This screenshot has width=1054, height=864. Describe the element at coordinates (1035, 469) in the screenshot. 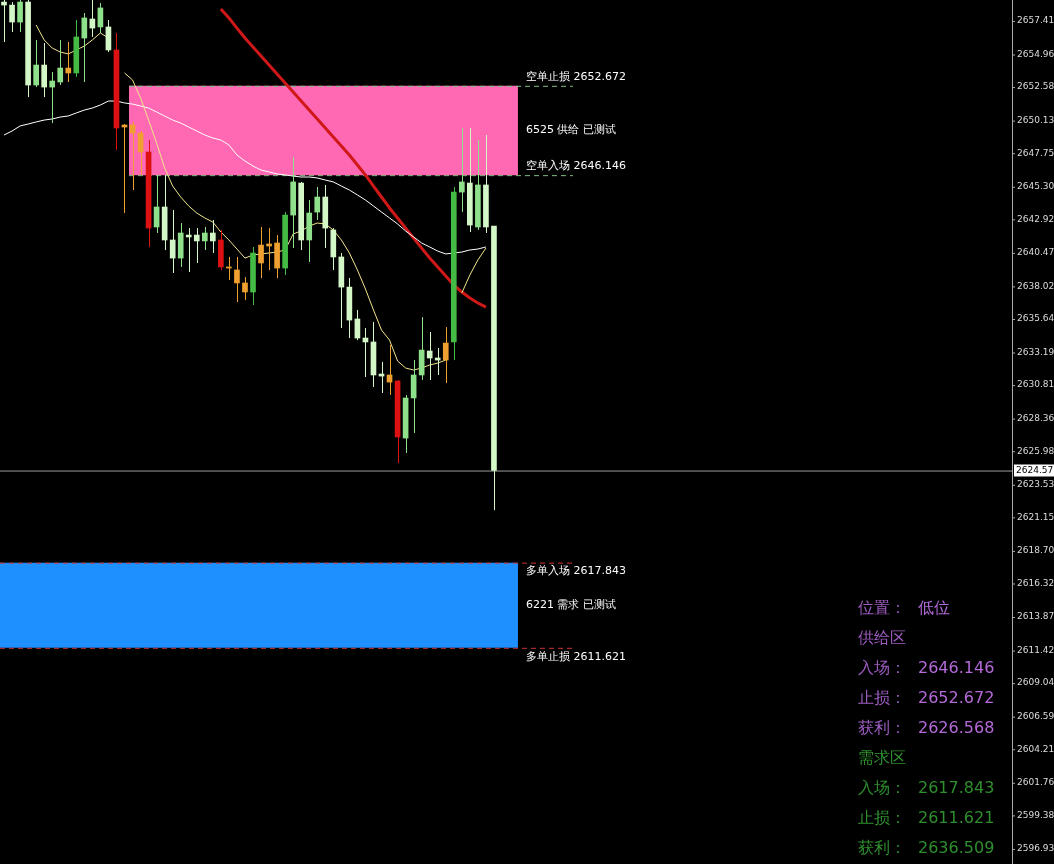

I see `ref-line-label: 2624.57` at that location.